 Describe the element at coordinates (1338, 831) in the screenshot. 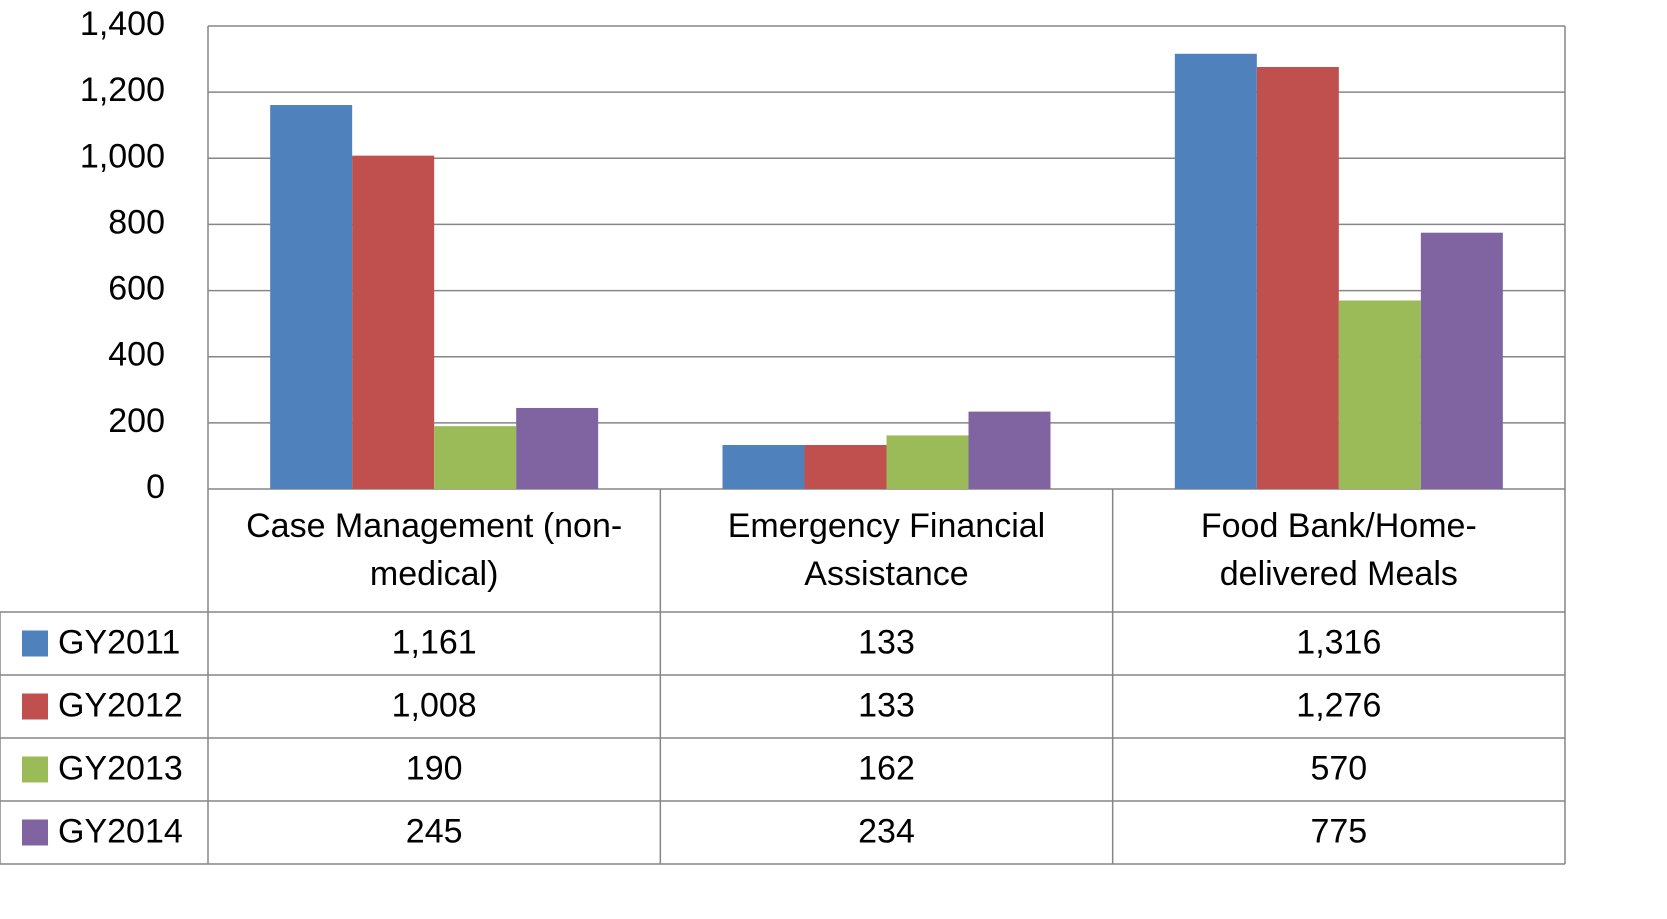

I see `table-value: 775` at that location.